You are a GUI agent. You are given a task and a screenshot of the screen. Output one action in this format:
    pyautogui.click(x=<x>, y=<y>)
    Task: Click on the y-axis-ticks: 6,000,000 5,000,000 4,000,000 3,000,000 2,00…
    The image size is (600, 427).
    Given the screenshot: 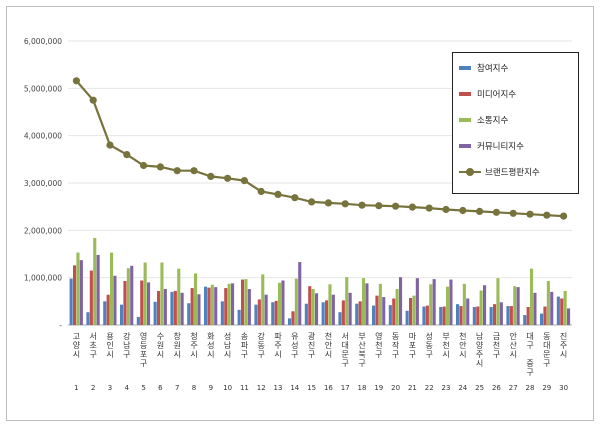 What is the action you would take?
    pyautogui.click(x=43, y=183)
    